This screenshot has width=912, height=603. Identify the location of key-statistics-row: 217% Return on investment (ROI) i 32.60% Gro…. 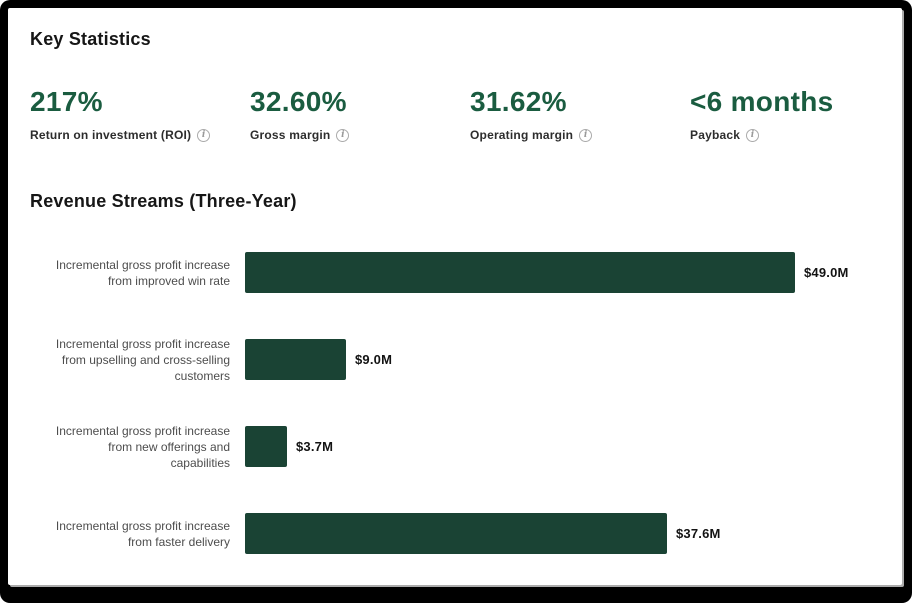
(455, 114).